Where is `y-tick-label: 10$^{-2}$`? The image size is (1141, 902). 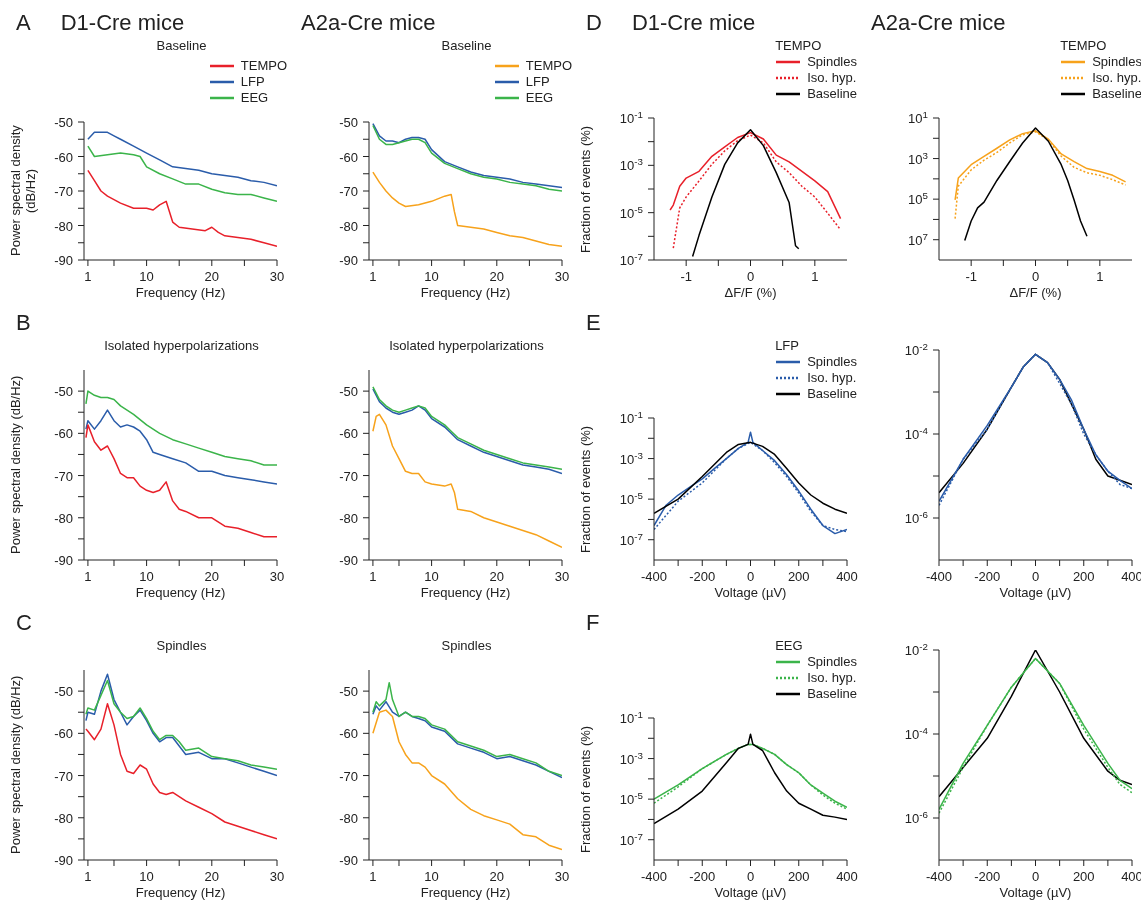 y-tick-label: 10$^{-2}$ is located at coordinates (916, 349).